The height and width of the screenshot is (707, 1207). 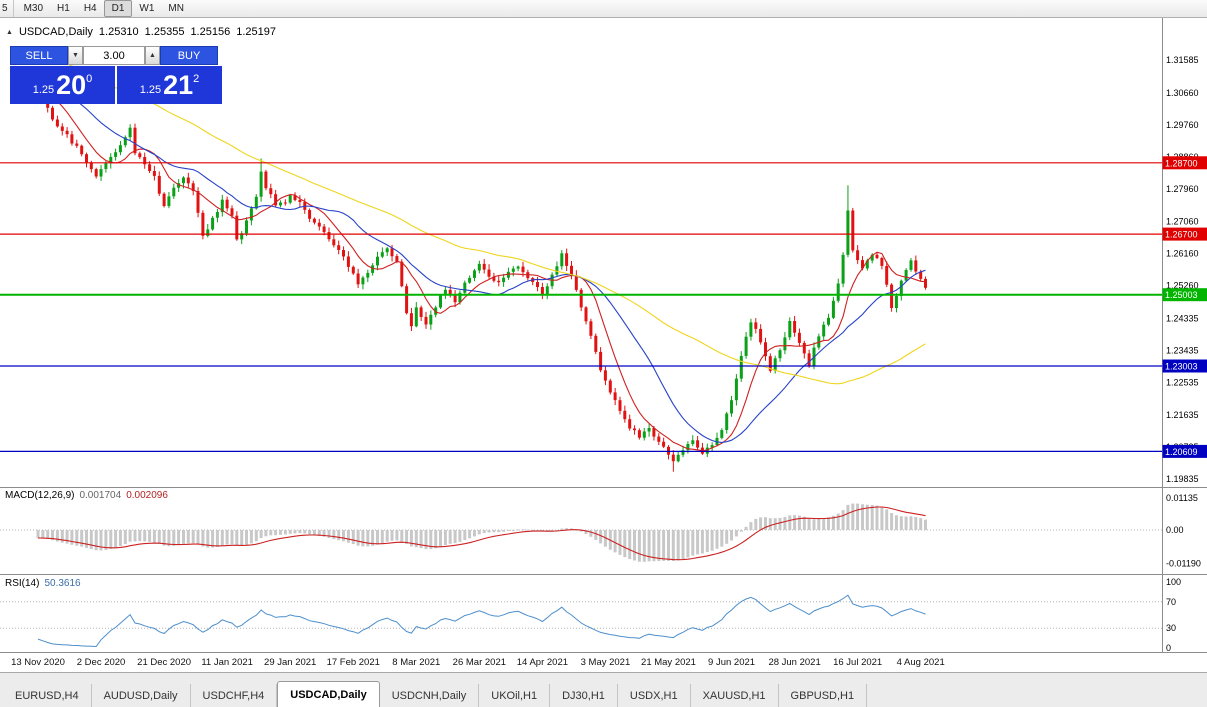 I want to click on svg-text: 1.27960, so click(x=1182, y=189).